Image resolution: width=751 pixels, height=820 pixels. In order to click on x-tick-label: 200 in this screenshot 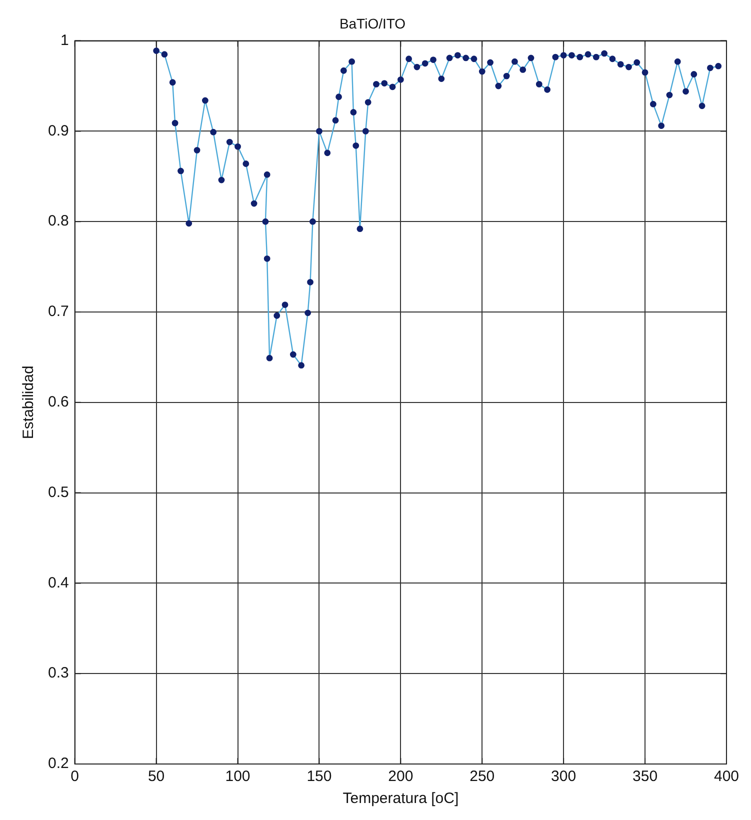, I will do `click(401, 777)`.